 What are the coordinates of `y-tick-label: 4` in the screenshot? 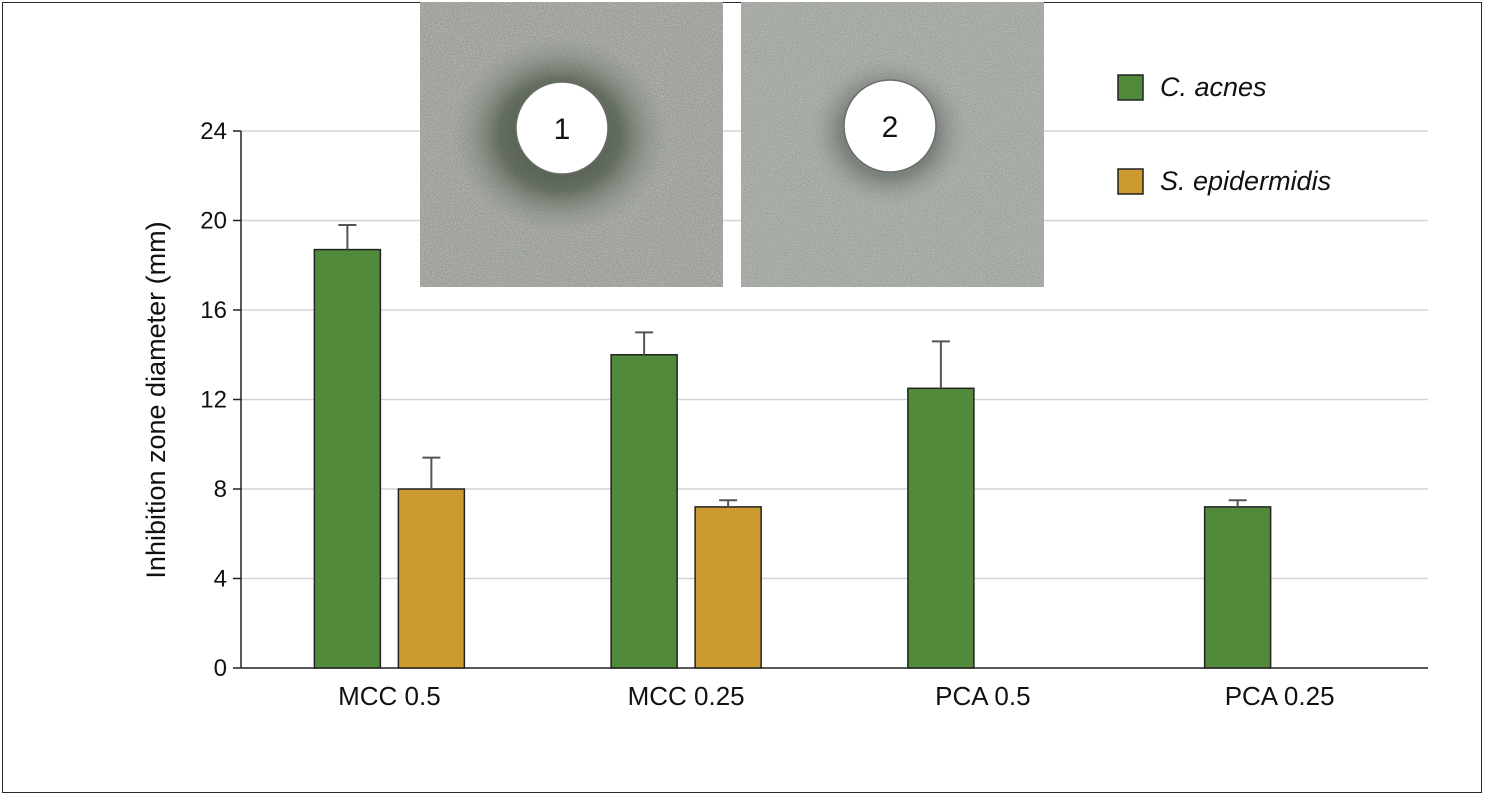 It's located at (220, 579).